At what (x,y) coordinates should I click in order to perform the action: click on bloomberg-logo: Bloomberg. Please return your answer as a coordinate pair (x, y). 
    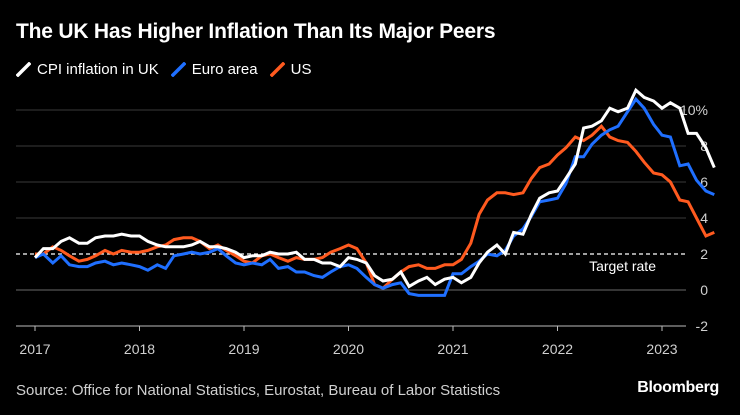
    Looking at the image, I should click on (678, 387).